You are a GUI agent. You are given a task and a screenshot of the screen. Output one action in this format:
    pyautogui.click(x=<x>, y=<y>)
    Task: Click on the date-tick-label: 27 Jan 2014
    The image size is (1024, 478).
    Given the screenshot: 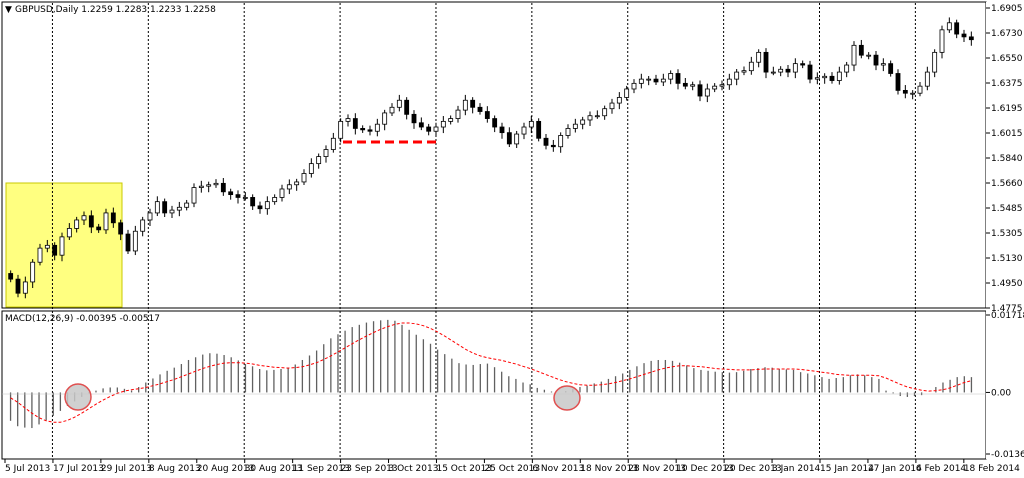 What is the action you would take?
    pyautogui.click(x=895, y=469)
    